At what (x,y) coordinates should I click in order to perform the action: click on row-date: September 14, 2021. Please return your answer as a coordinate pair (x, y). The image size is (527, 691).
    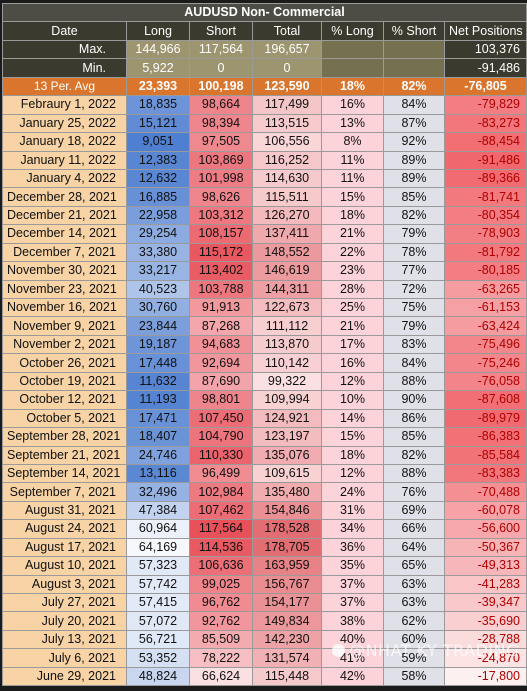
    Looking at the image, I should click on (64, 473).